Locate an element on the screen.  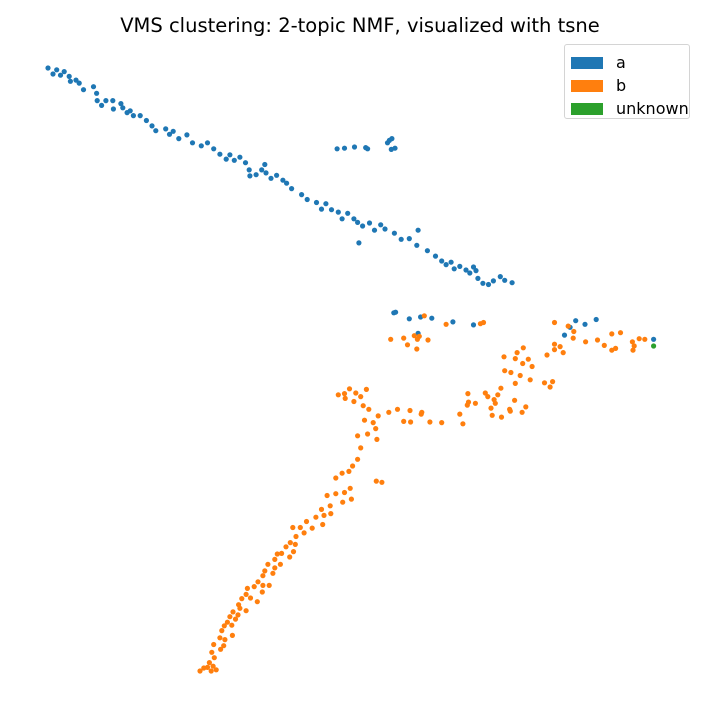
legend-swatch is located at coordinates (587, 108).